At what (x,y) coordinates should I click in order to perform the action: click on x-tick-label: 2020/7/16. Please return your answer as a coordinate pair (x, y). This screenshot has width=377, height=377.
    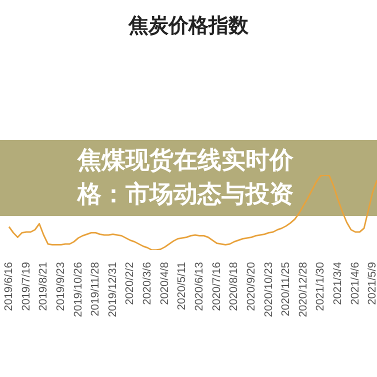
    Looking at the image, I should click on (216, 286).